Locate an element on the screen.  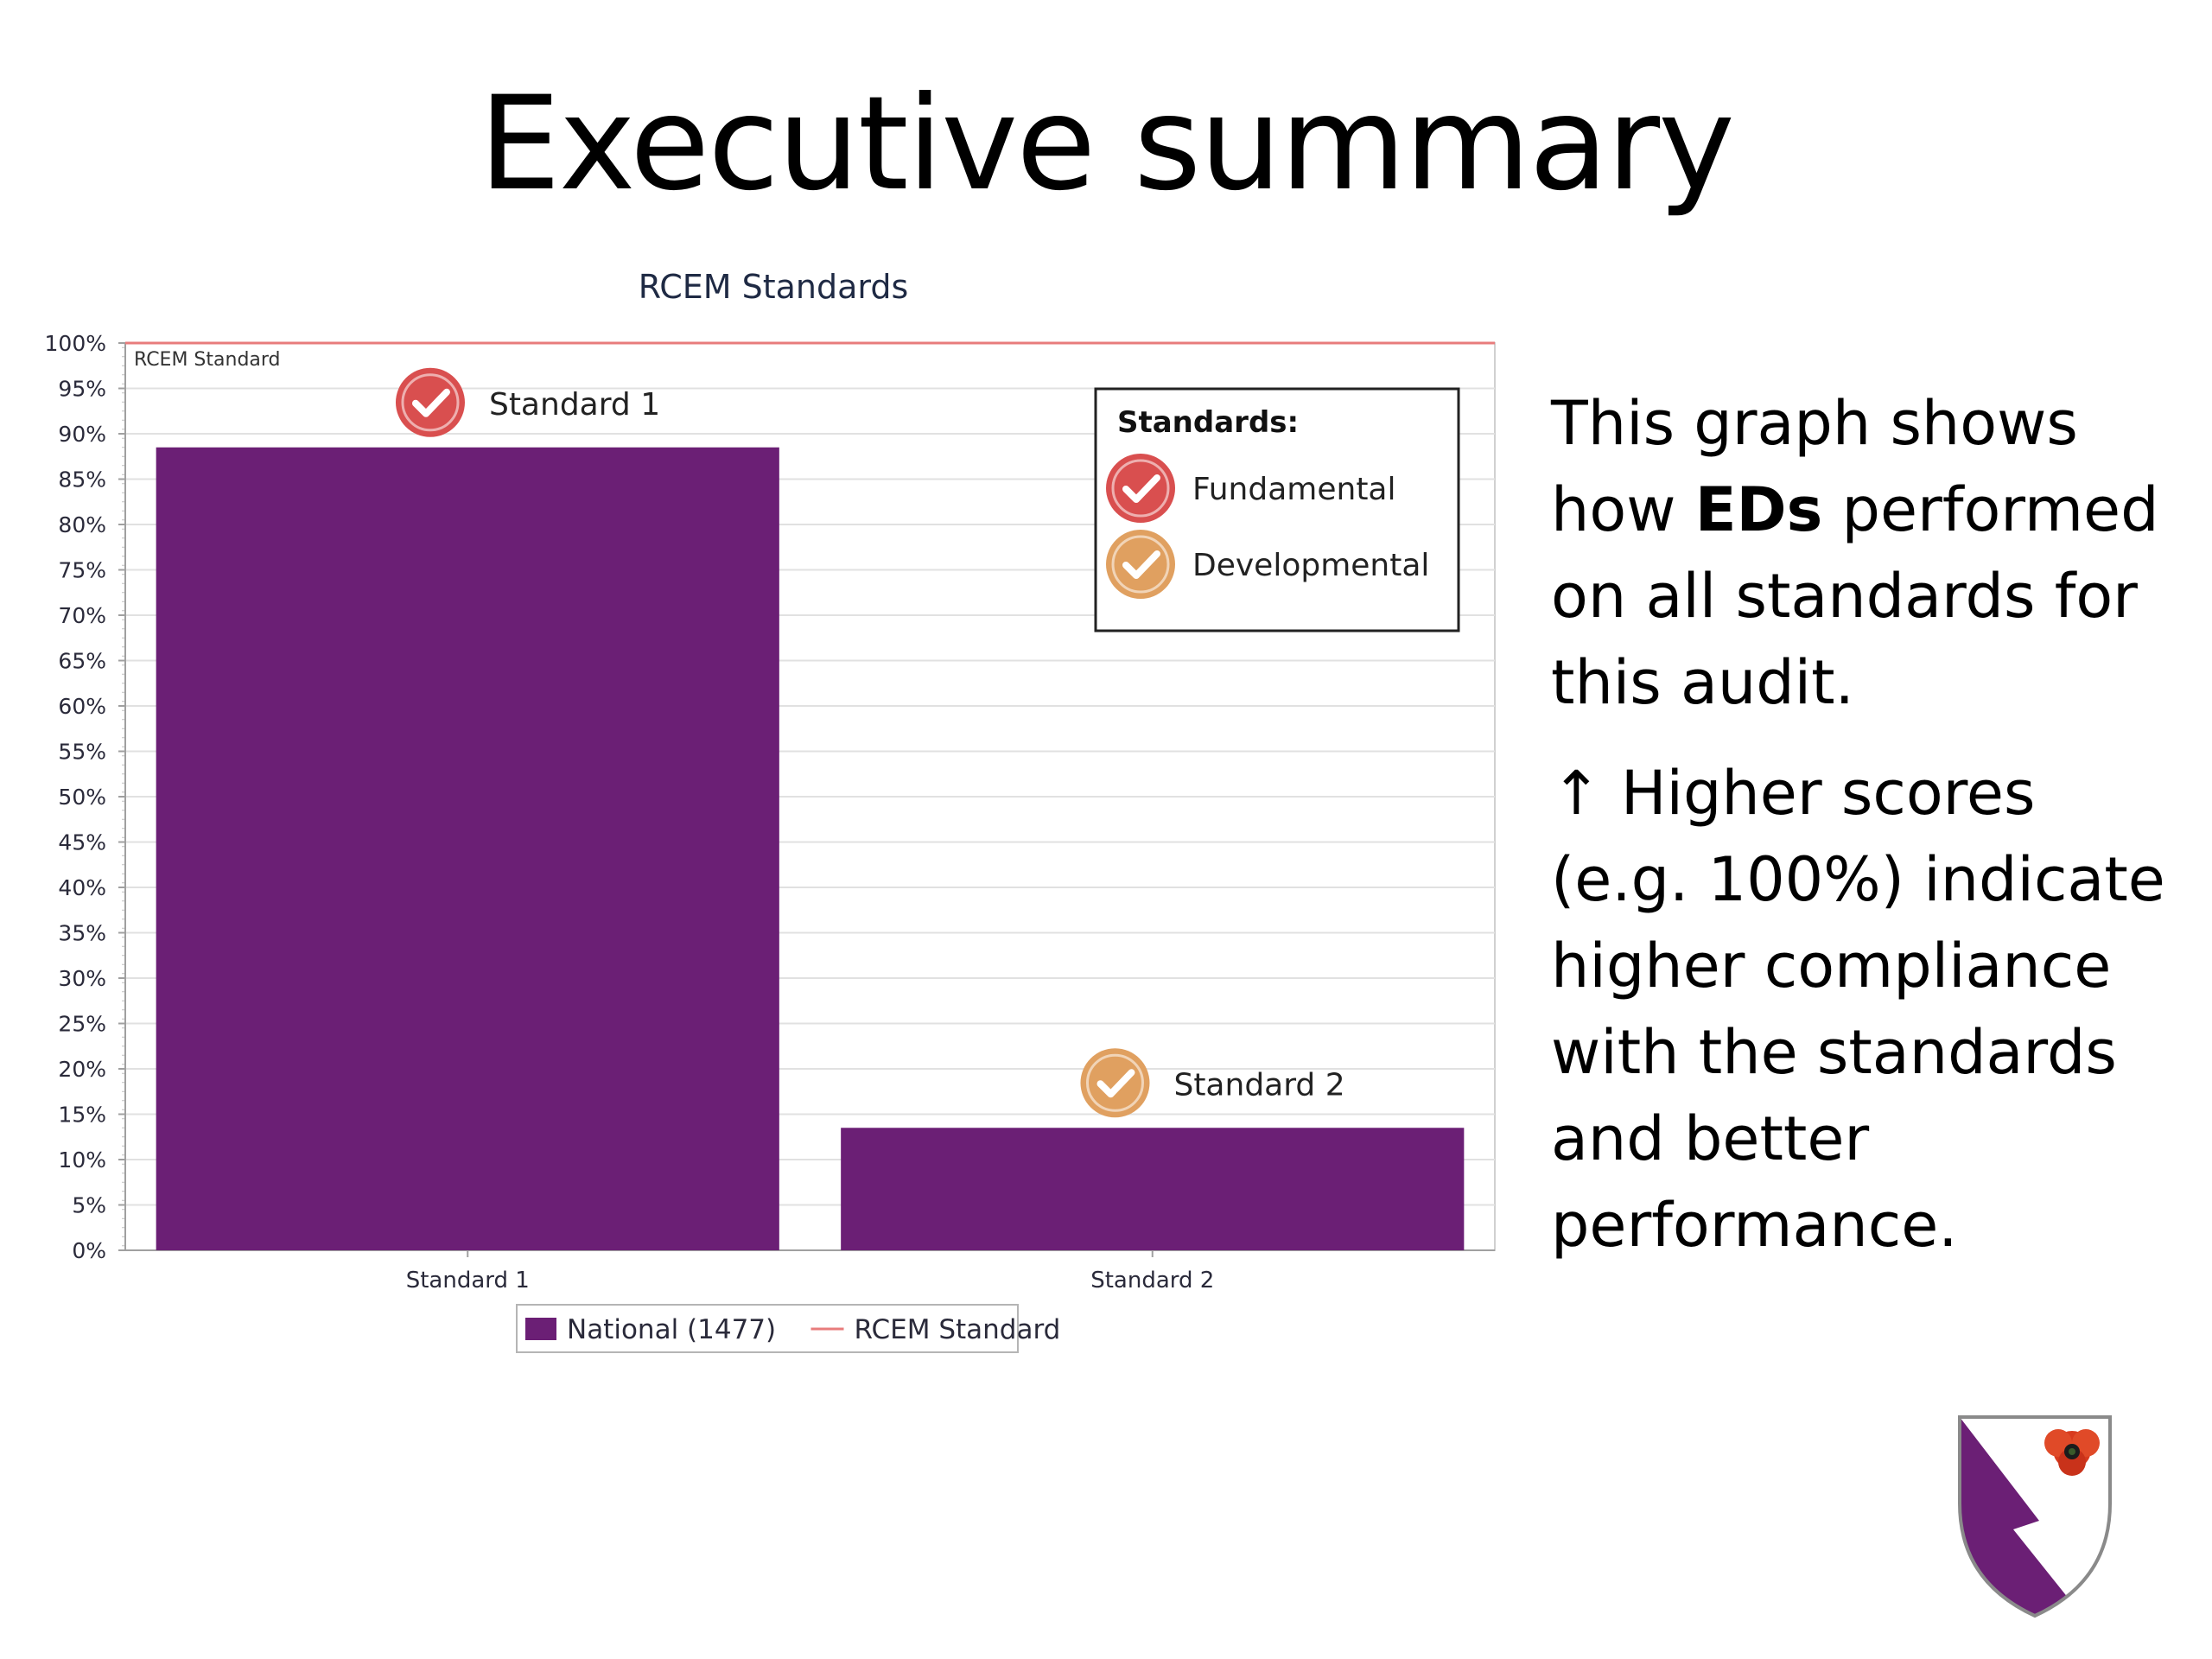
y-tick-label: 45% is located at coordinates (82, 842).